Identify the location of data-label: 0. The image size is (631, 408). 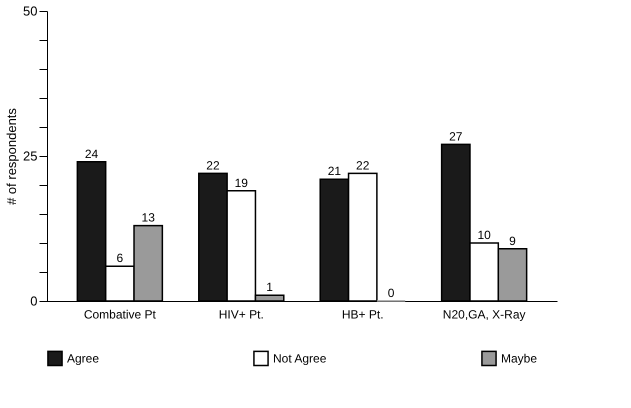
(391, 293).